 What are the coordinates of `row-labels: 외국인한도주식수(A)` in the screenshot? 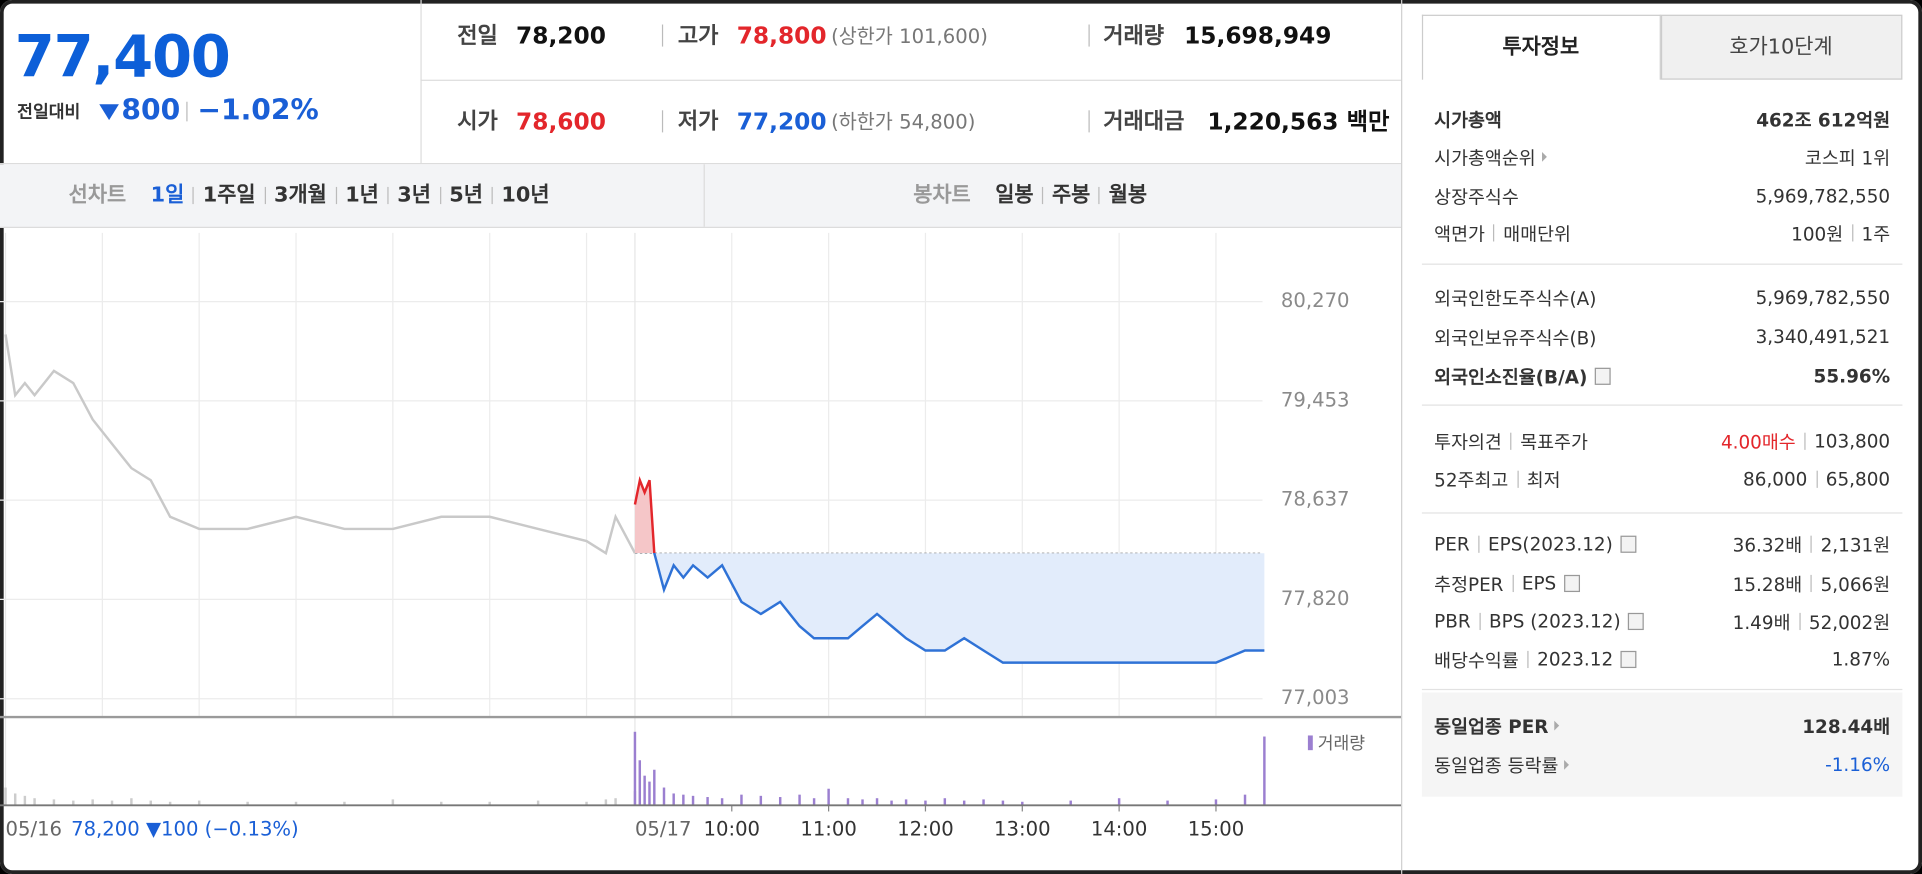 It's located at (1515, 298).